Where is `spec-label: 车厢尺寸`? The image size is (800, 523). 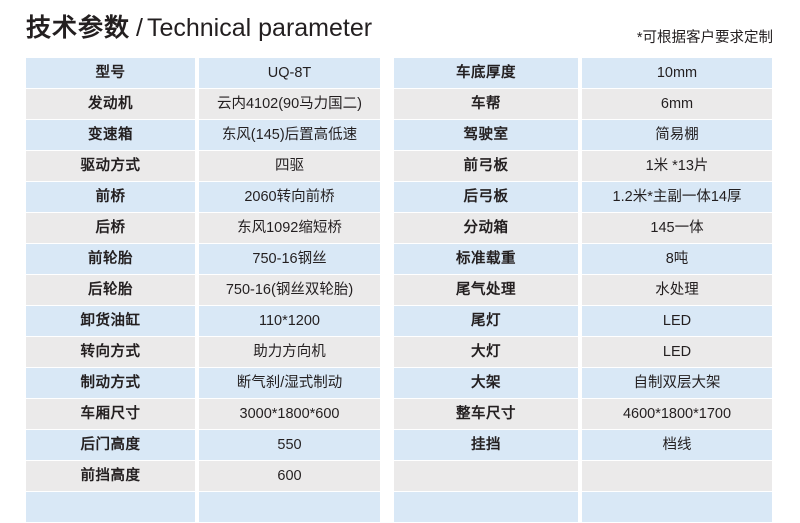
spec-label: 车厢尺寸 is located at coordinates (110, 414).